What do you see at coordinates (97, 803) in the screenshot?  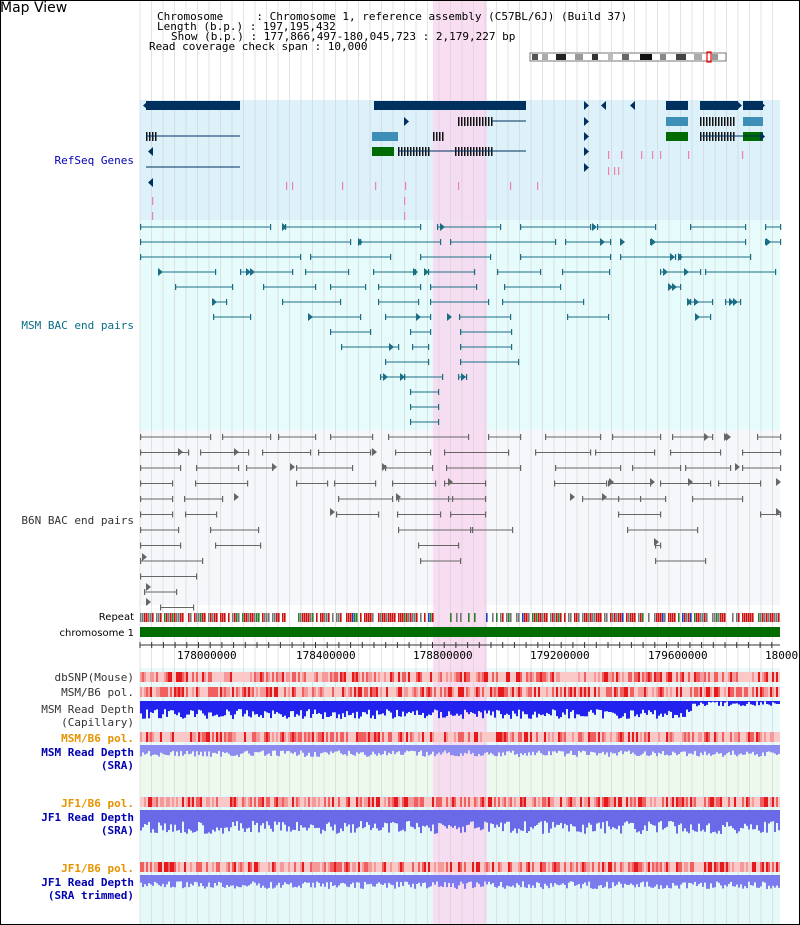 I see `track-label-jf1-pol-1: JF1/B6 pol.` at bounding box center [97, 803].